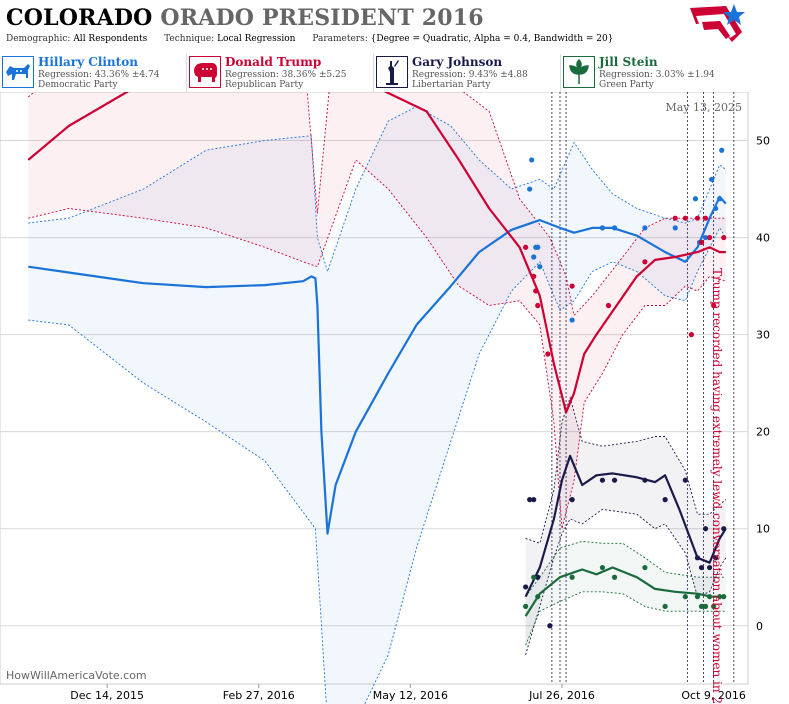  Describe the element at coordinates (38, 39) in the screenshot. I see `demographic-label: Demographic:` at that location.